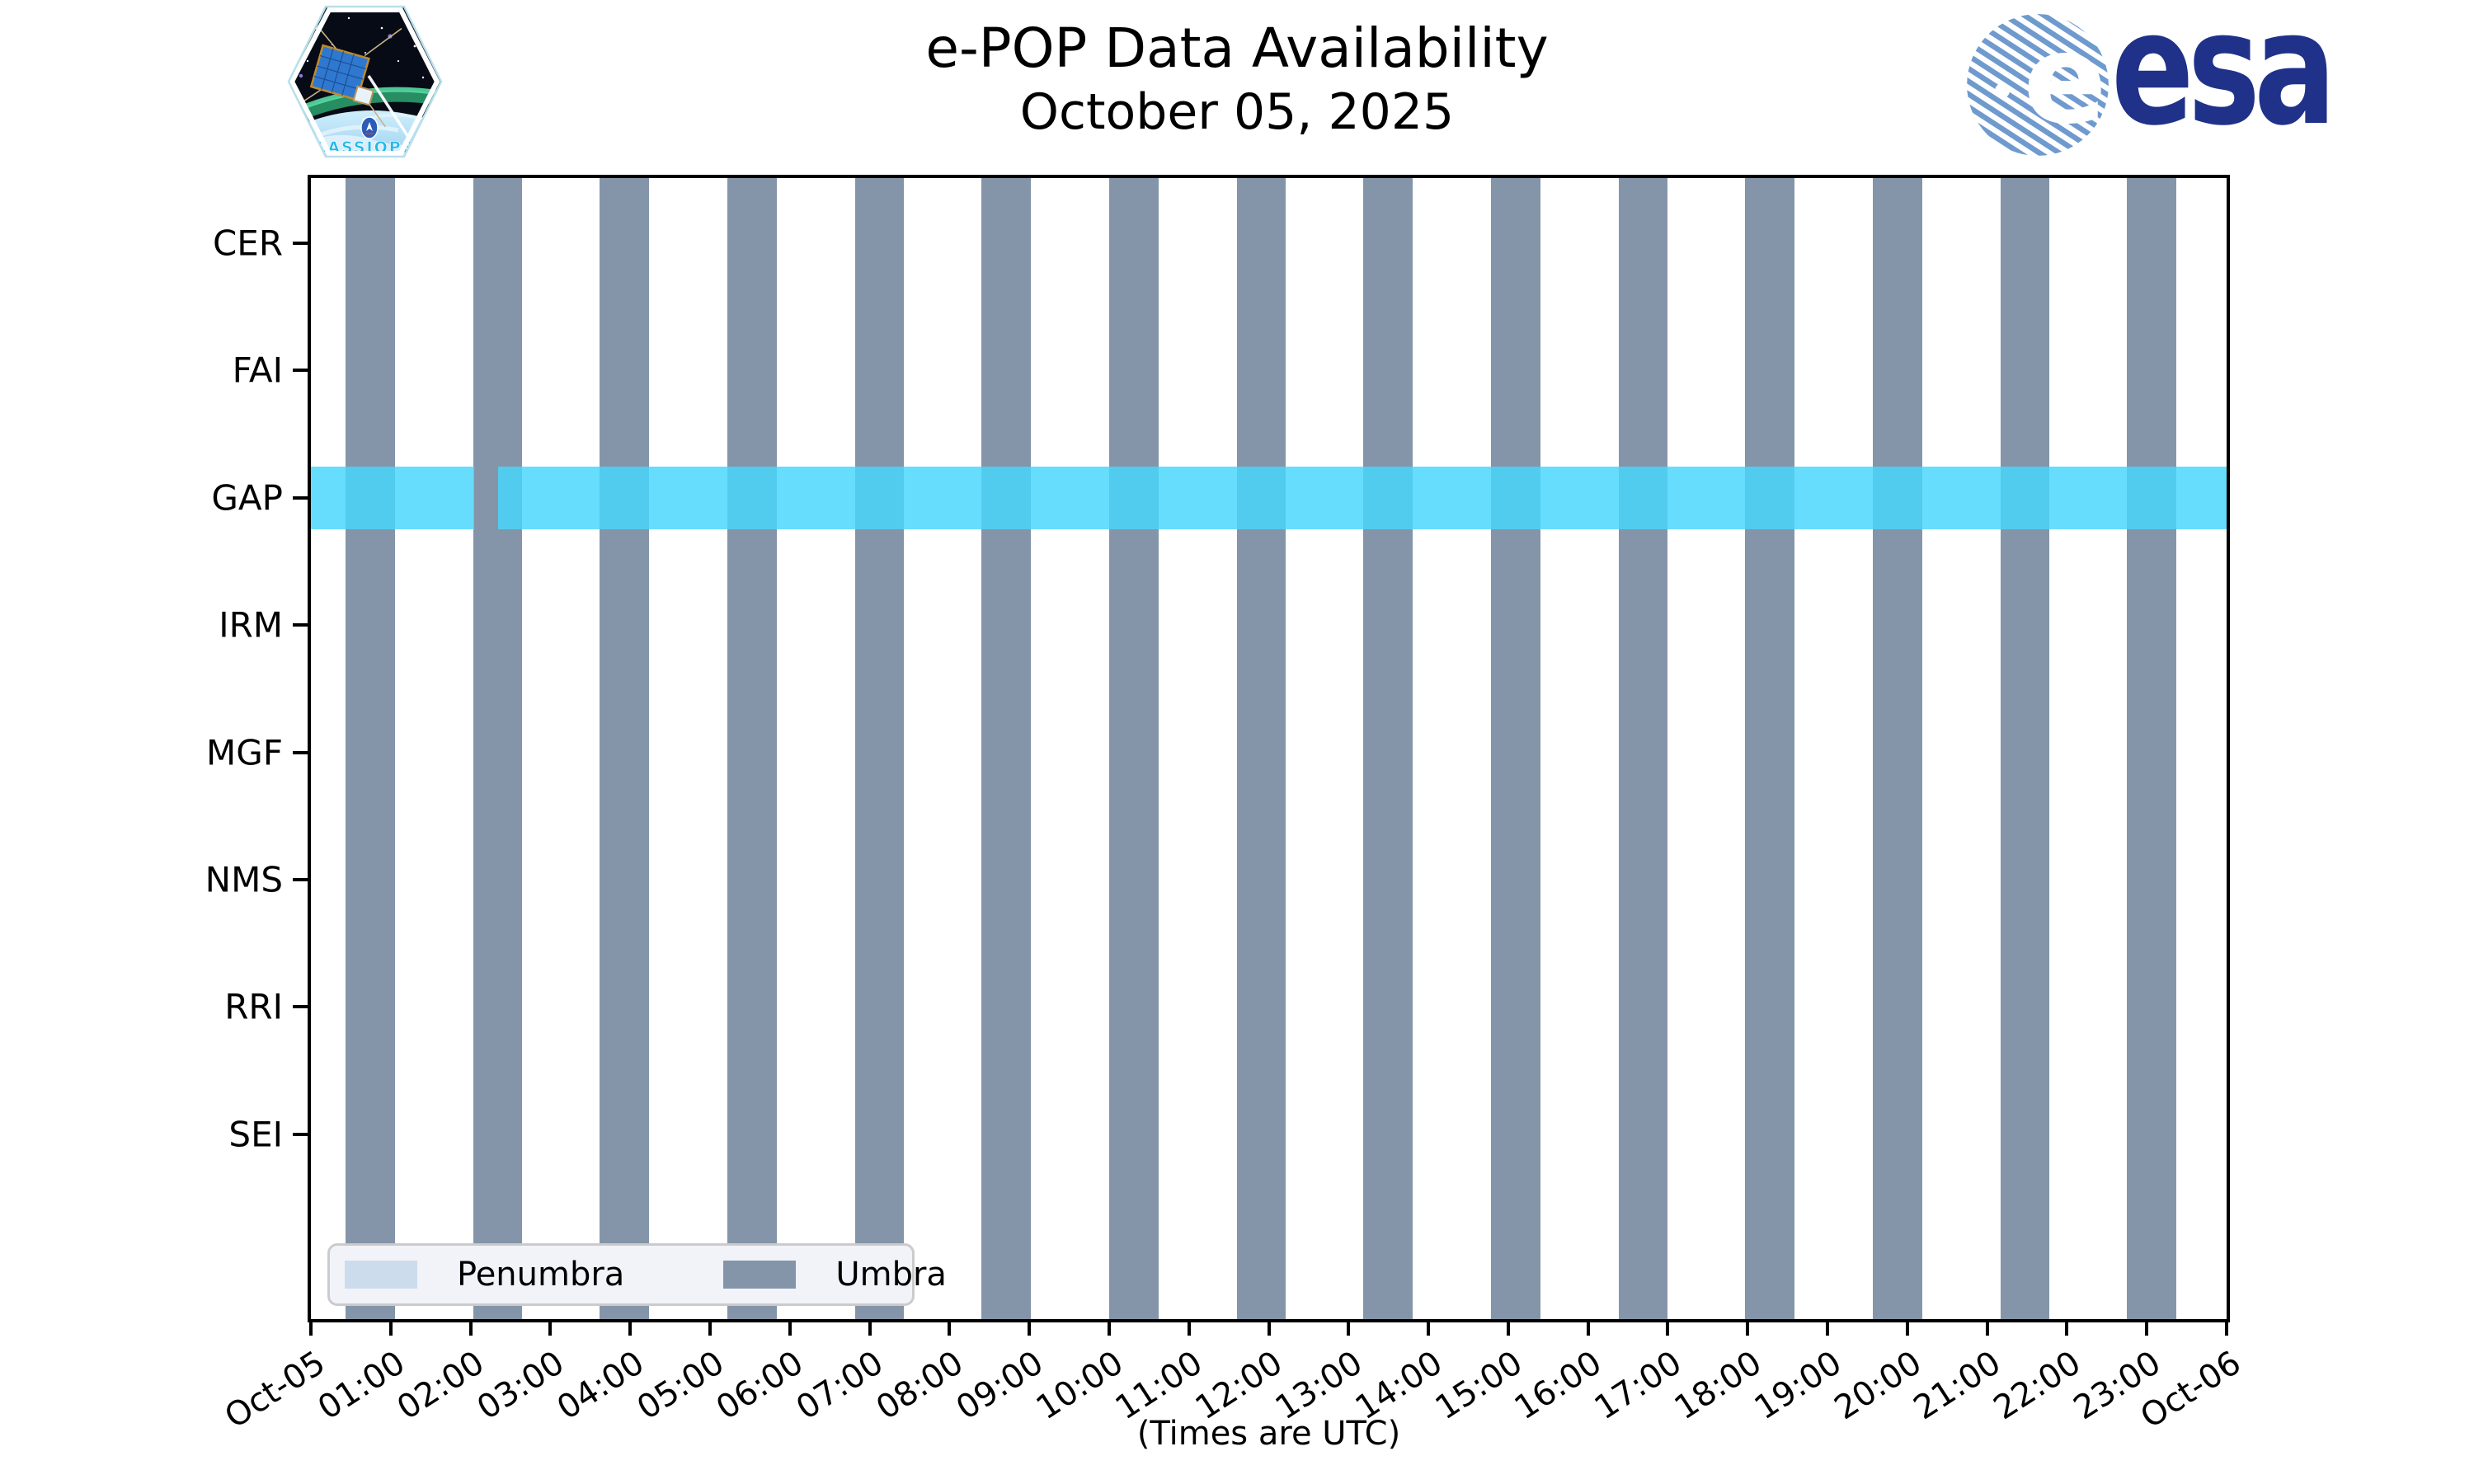 The image size is (2474, 1484). What do you see at coordinates (302, 497) in the screenshot?
I see `y-tick-gap` at bounding box center [302, 497].